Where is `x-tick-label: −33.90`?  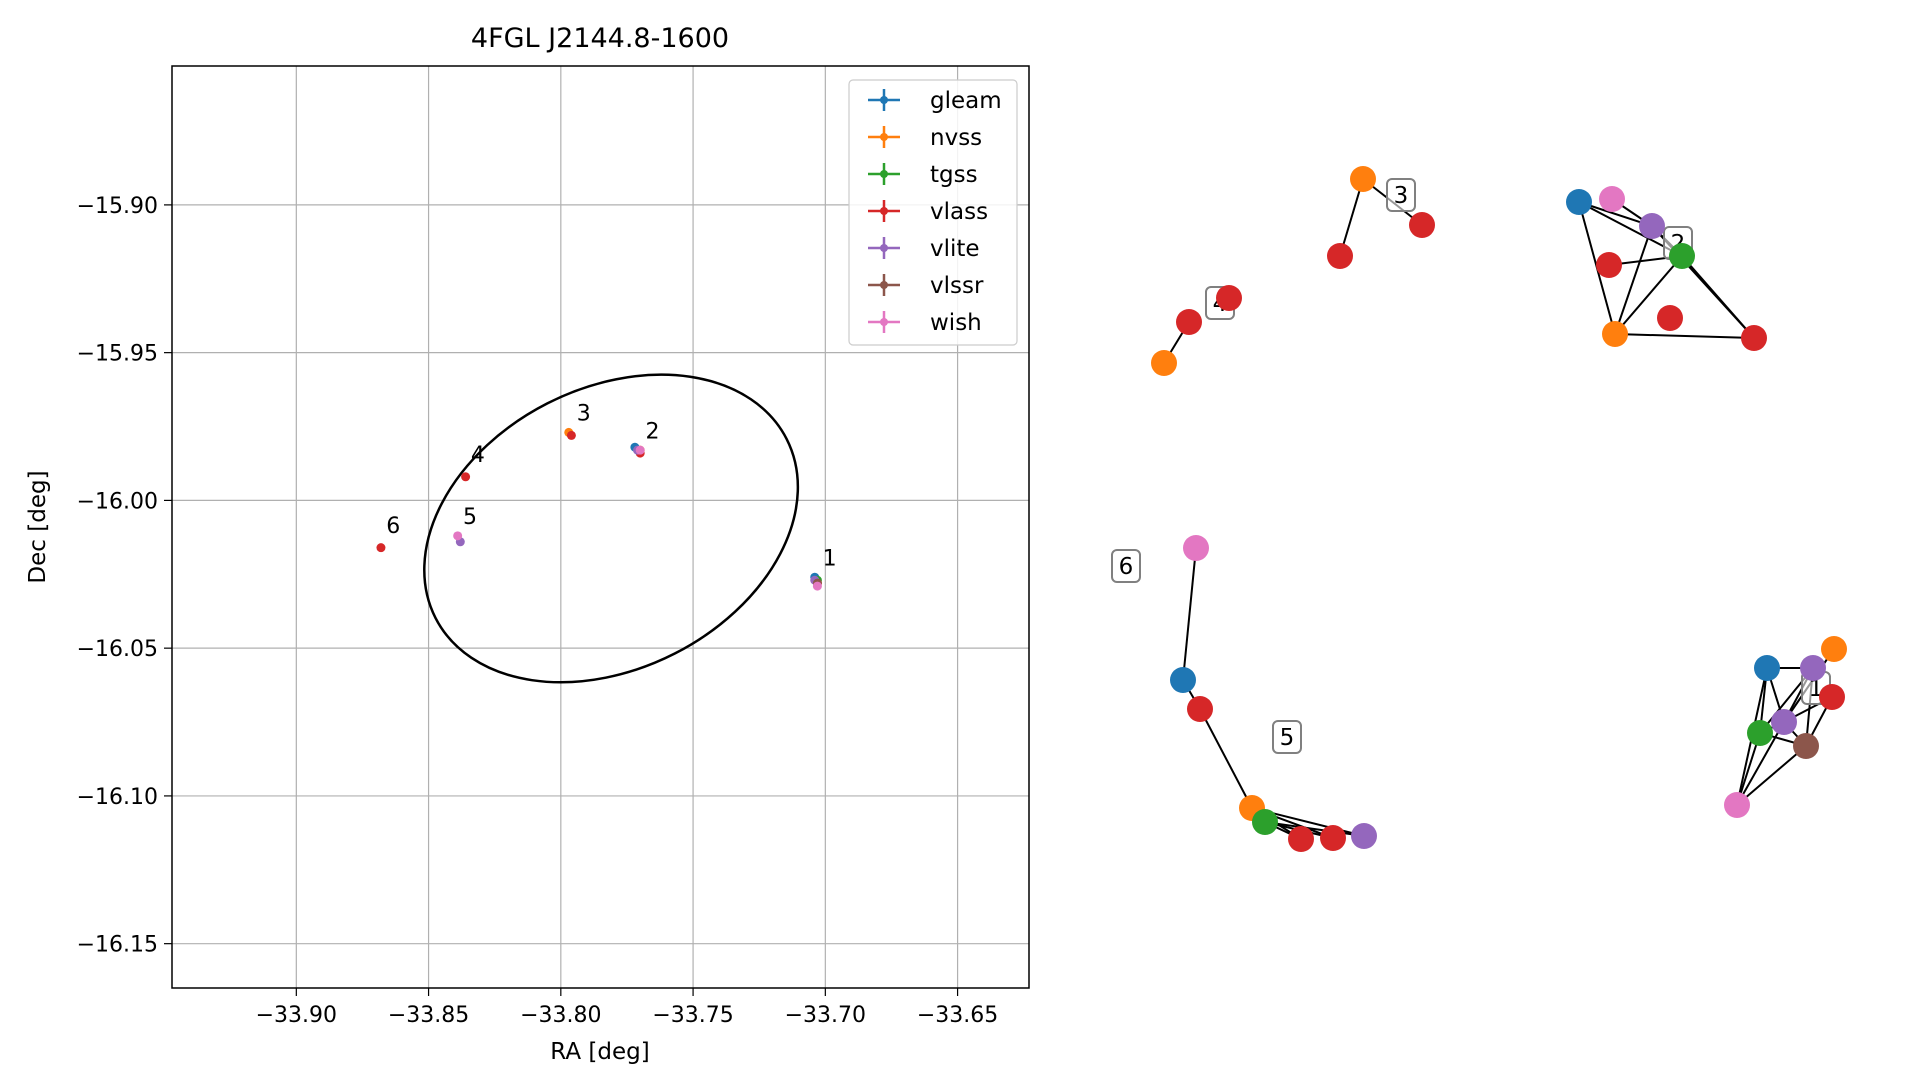
x-tick-label: −33.90 is located at coordinates (296, 1015).